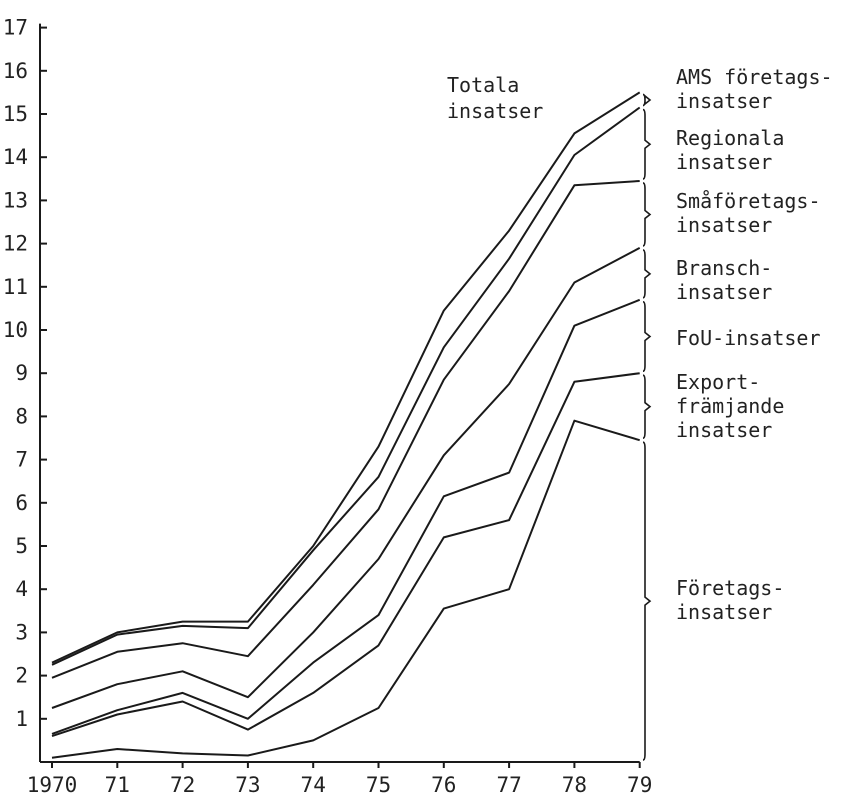  What do you see at coordinates (574, 785) in the screenshot?
I see `x-tick-label: 78` at bounding box center [574, 785].